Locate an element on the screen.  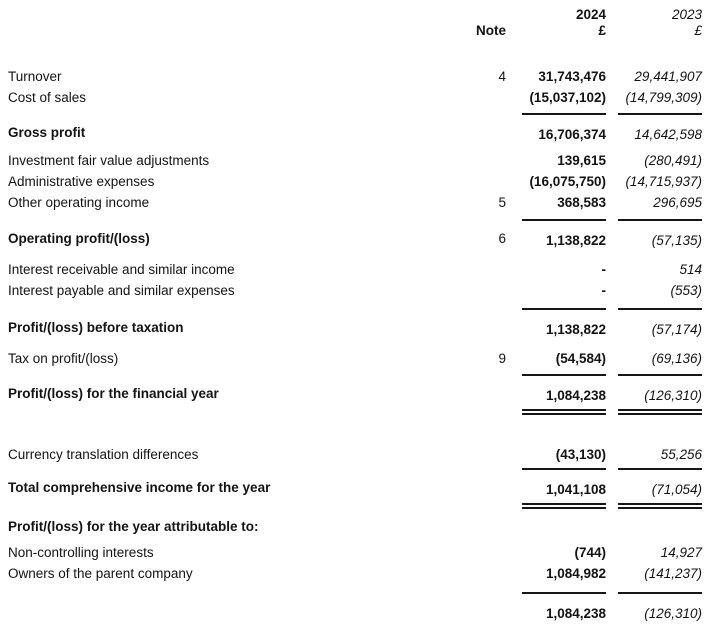
total-row: Gross profit 16,706,374 14,642,598 is located at coordinates (355, 129).